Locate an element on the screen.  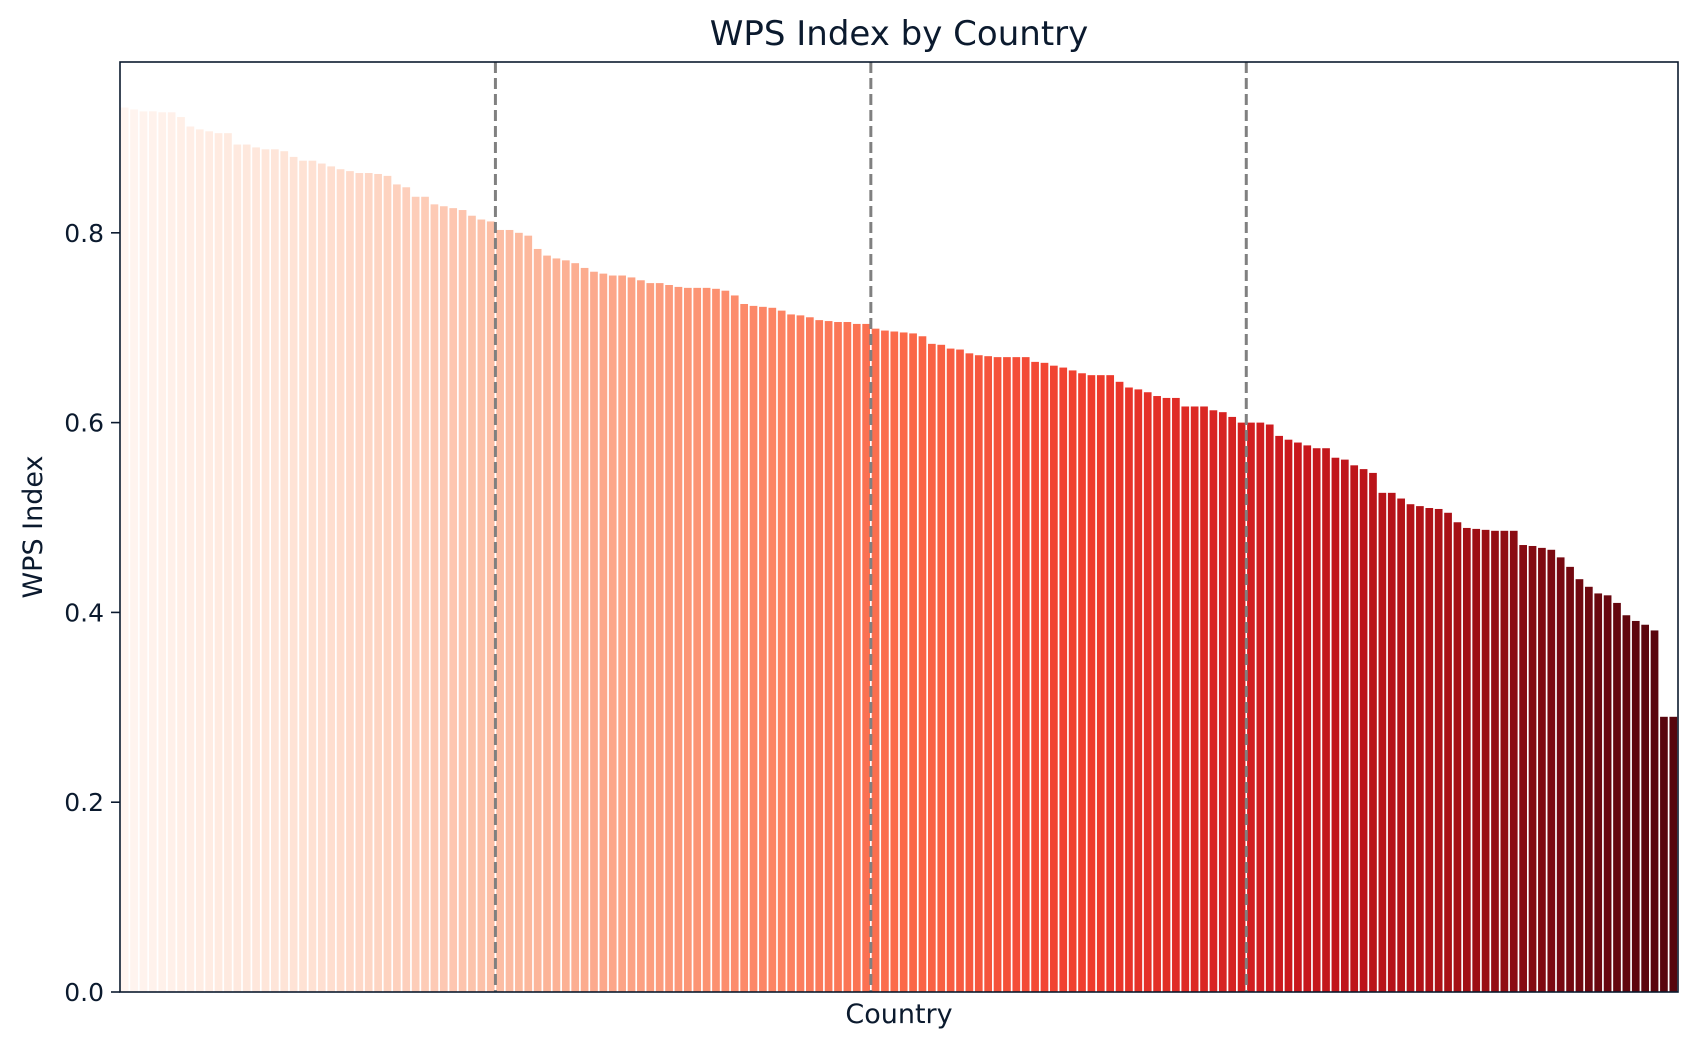
y-axis: 0.0 0.2 0.4 0.6 0.8 is located at coordinates (92, 613).